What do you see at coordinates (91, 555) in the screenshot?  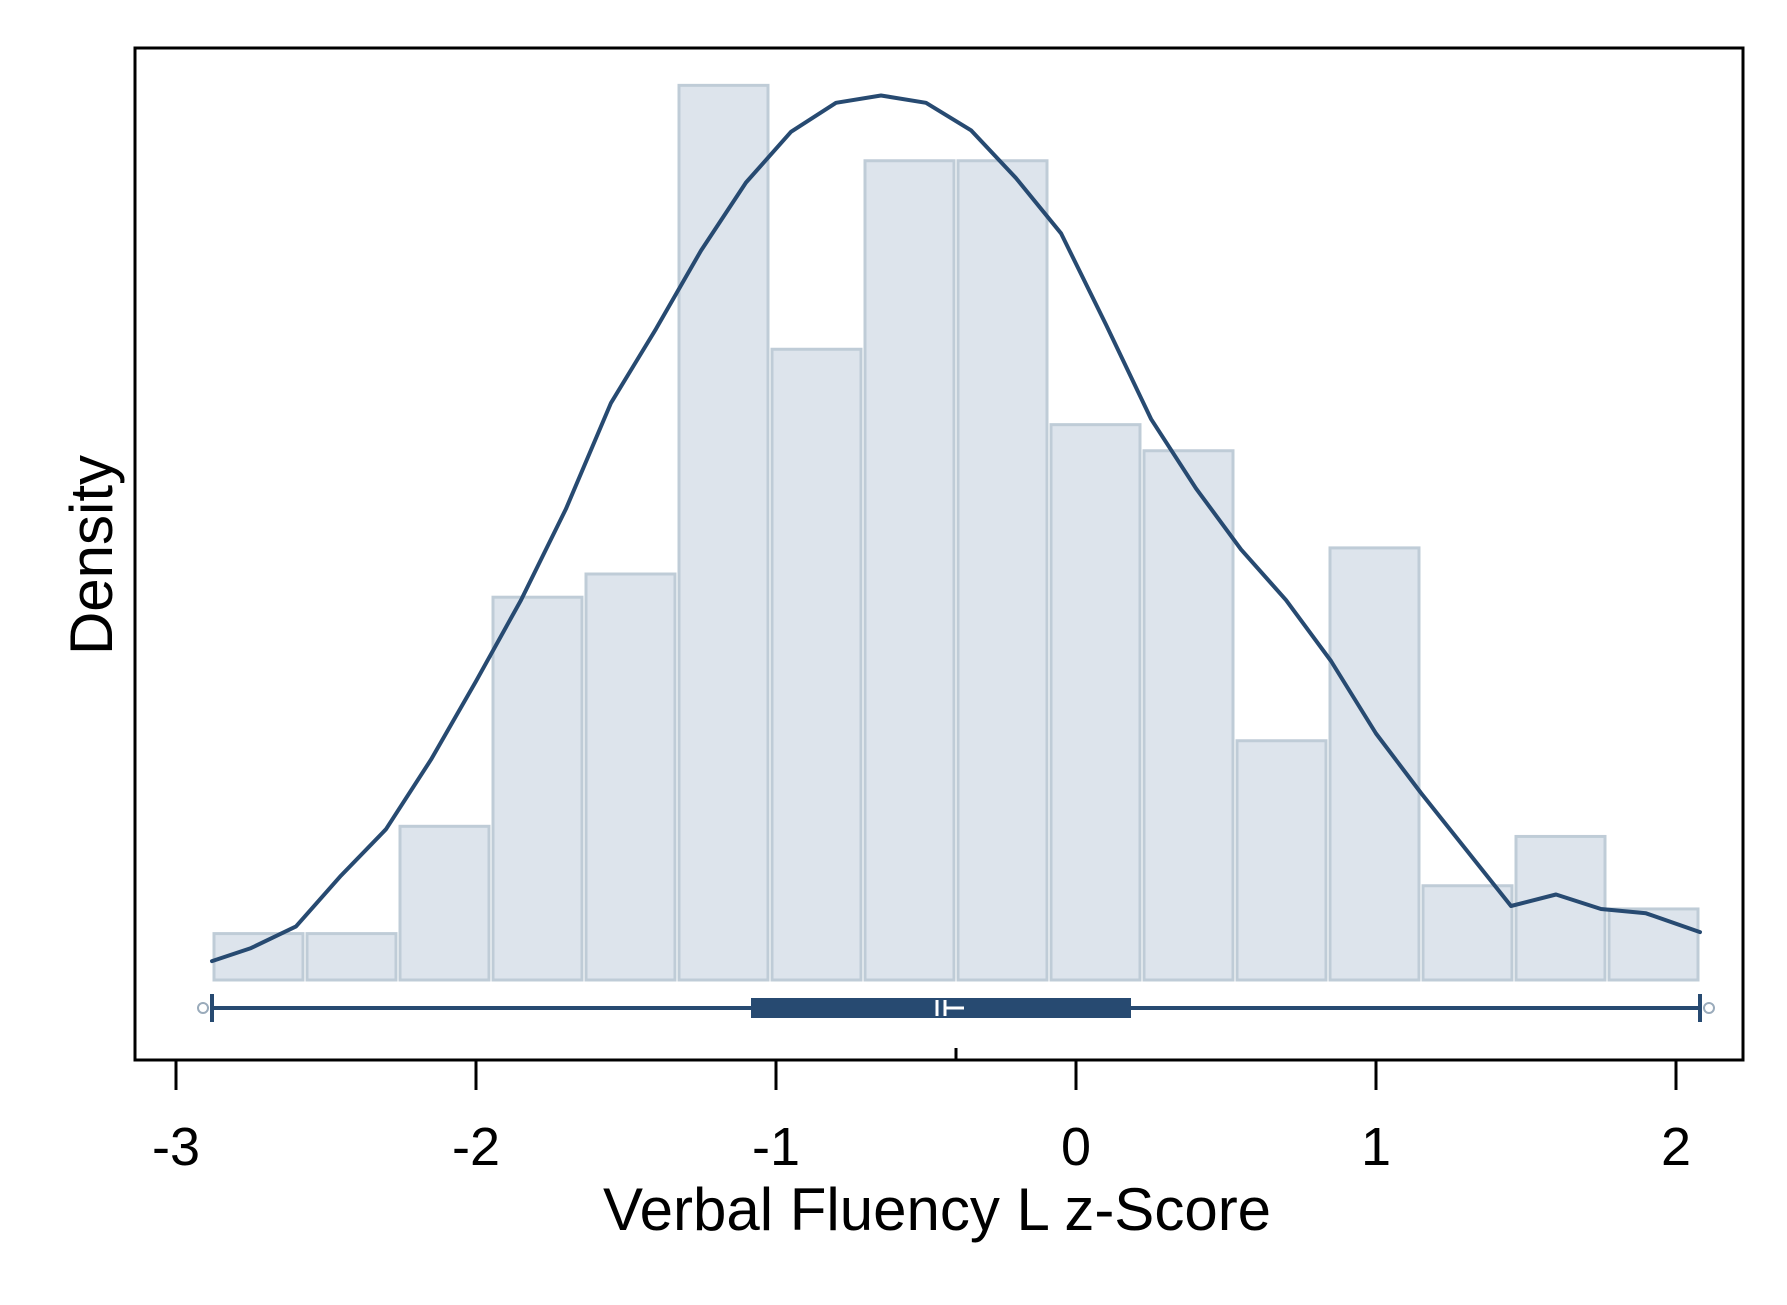 I see `y-axis-label: Density` at bounding box center [91, 555].